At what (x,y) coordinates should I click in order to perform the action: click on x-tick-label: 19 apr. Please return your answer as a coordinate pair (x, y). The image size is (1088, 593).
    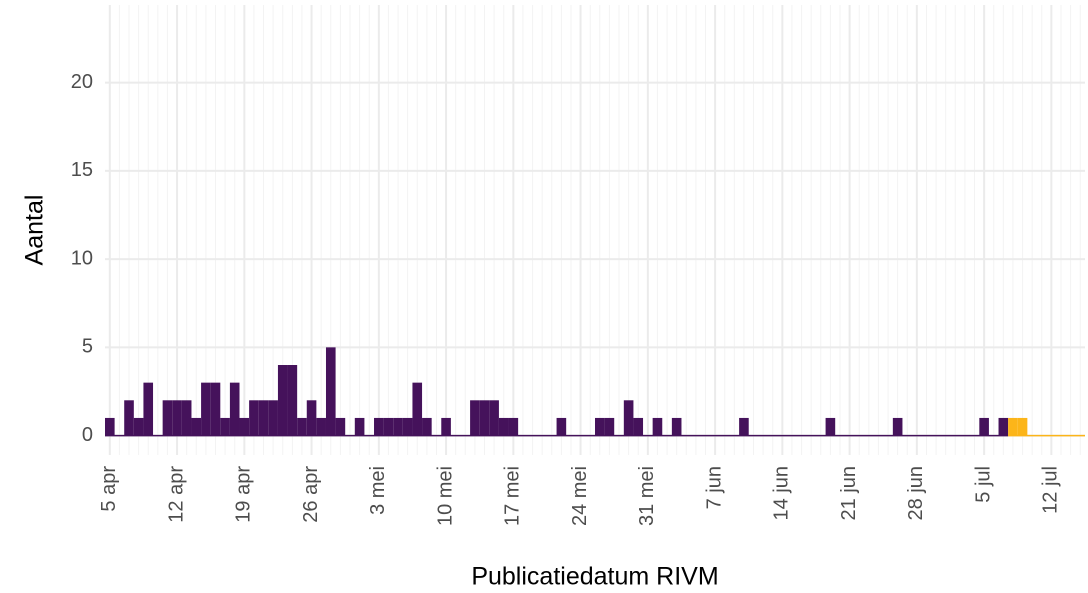
    Looking at the image, I should click on (244, 494).